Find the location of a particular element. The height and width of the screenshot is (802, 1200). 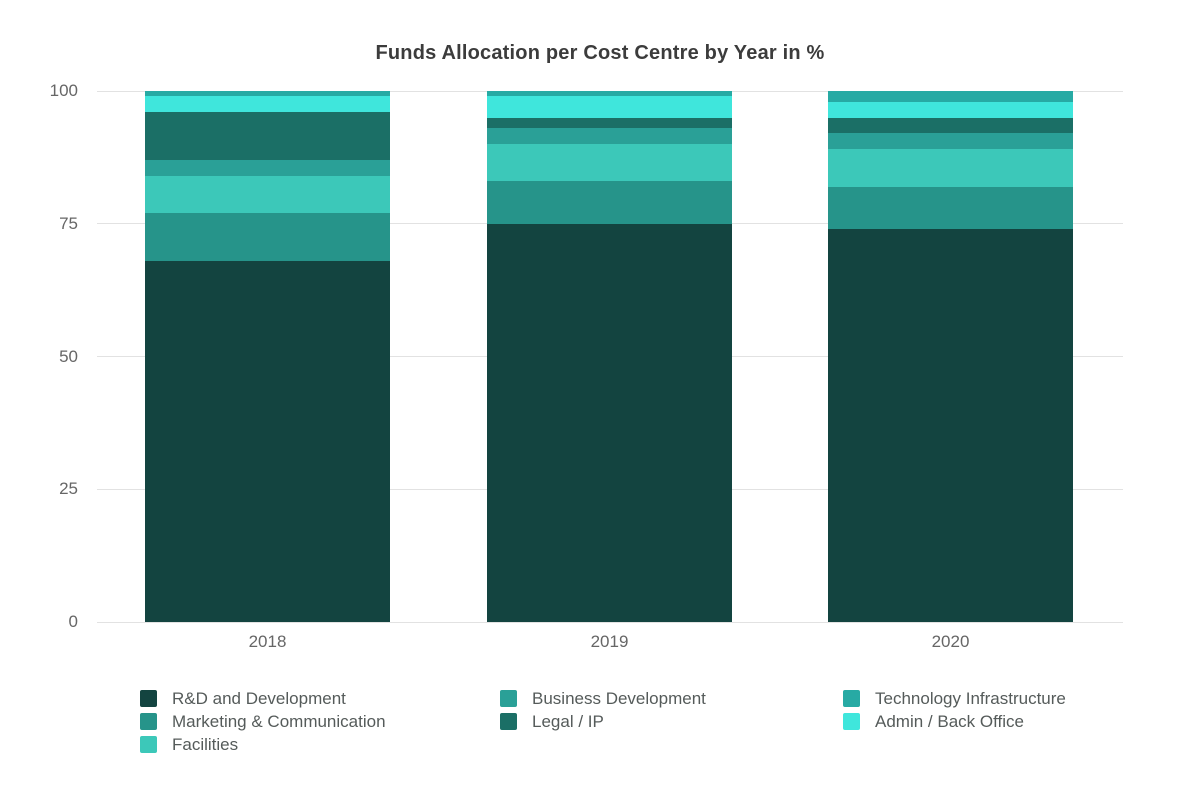

legend-label: Technology Infrastructure is located at coordinates (970, 698).